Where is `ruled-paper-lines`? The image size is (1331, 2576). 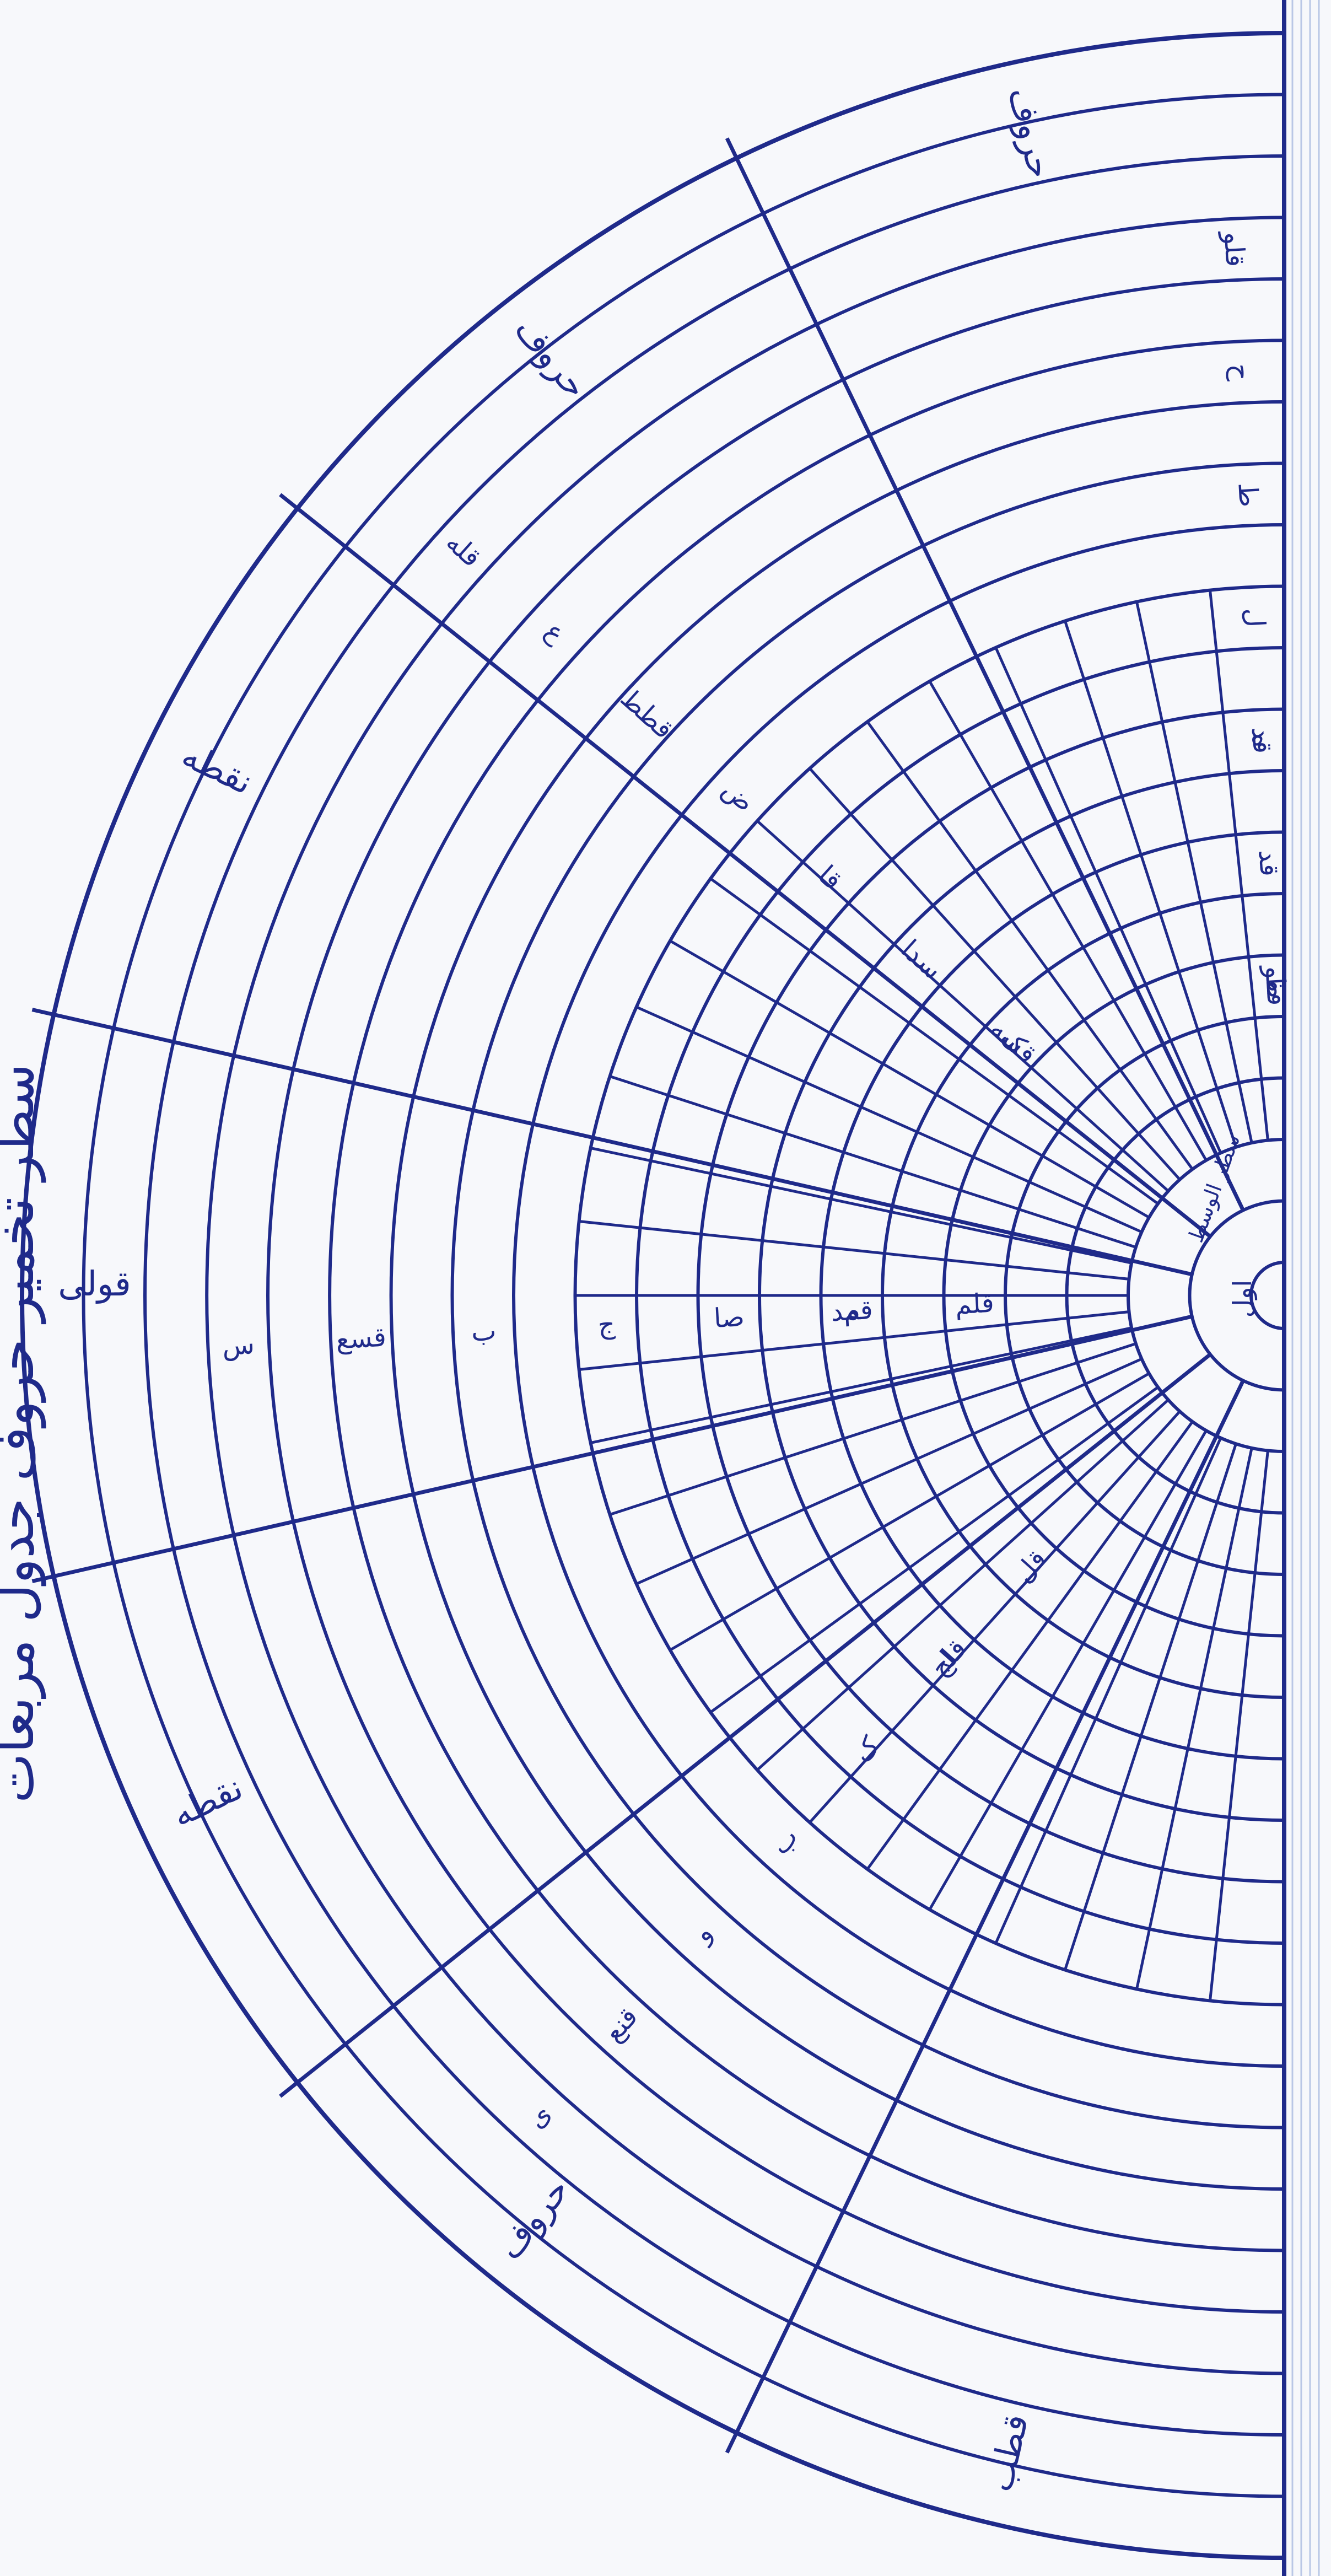 ruled-paper-lines is located at coordinates (1301, 1288).